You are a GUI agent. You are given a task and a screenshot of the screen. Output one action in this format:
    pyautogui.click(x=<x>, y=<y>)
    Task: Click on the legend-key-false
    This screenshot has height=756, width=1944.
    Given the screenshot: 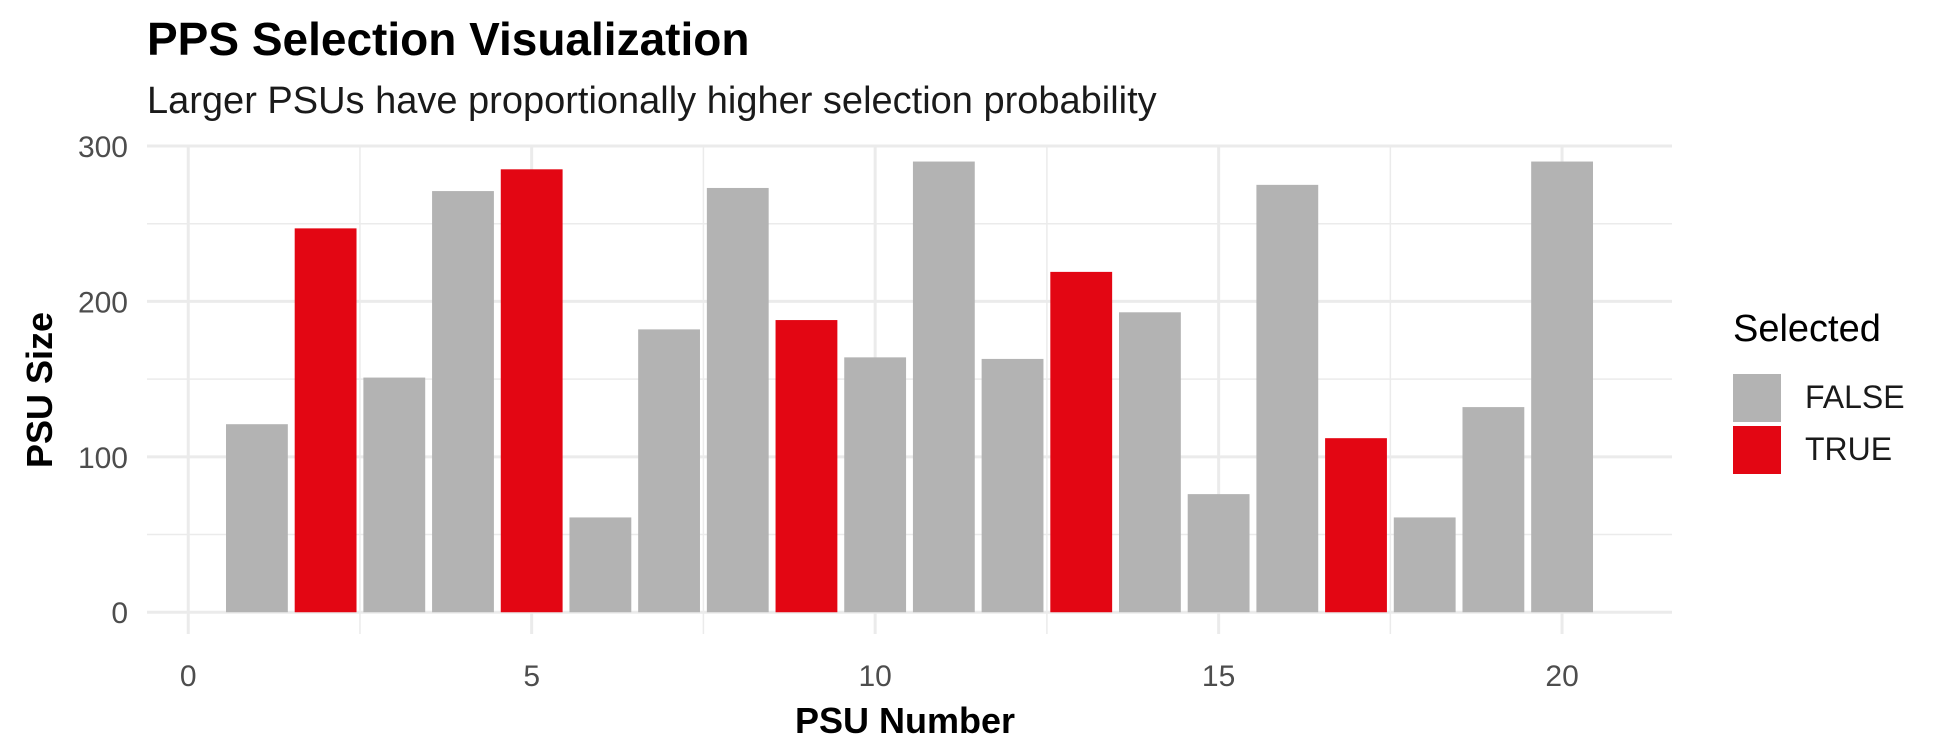 What is the action you would take?
    pyautogui.click(x=1757, y=398)
    